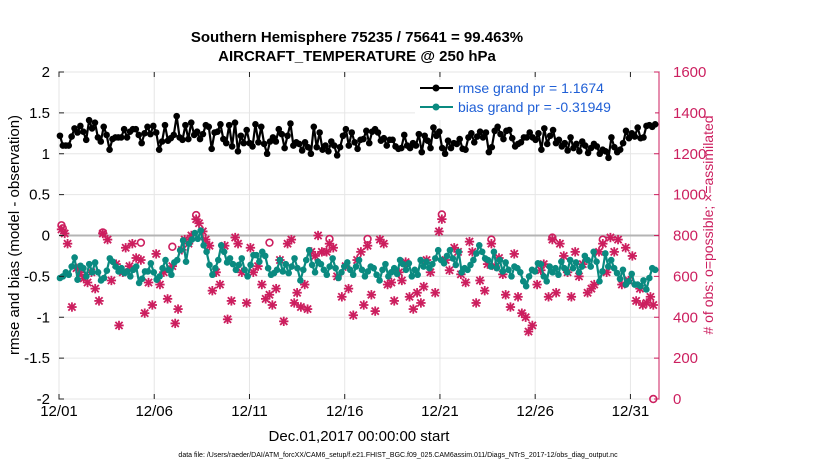 The height and width of the screenshot is (470, 830). Describe the element at coordinates (689, 113) in the screenshot. I see `y2-tick-label: 1400` at that location.